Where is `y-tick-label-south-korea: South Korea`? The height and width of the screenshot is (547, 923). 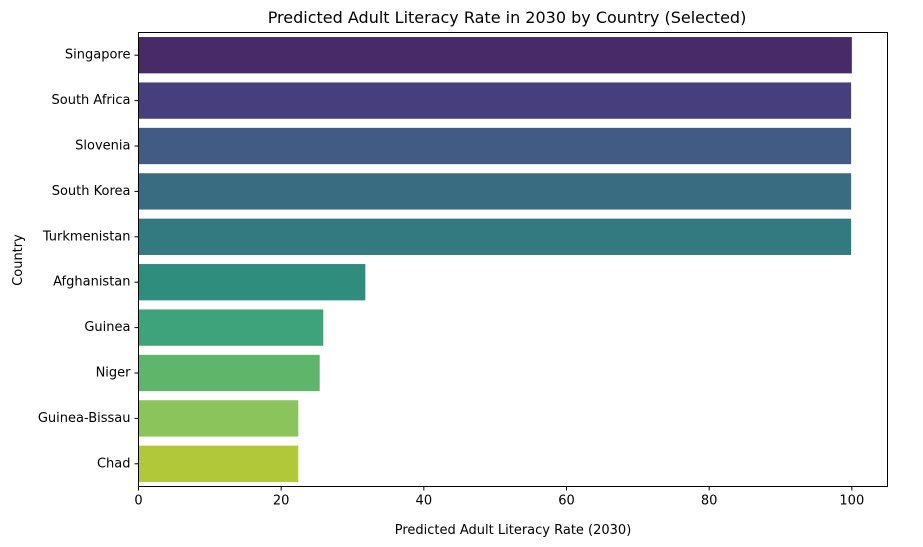 y-tick-label-south-korea: South Korea is located at coordinates (91, 191).